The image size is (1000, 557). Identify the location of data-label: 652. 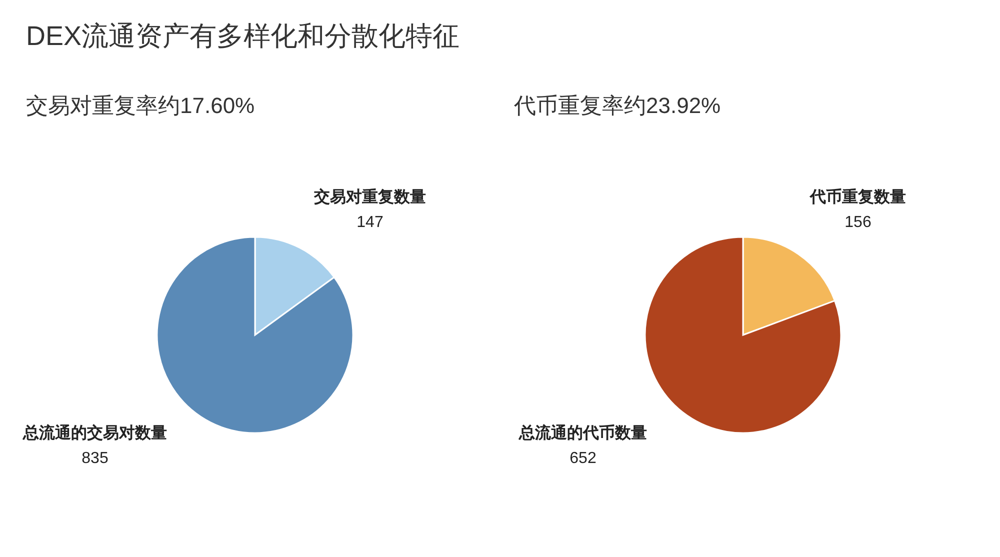
(583, 458).